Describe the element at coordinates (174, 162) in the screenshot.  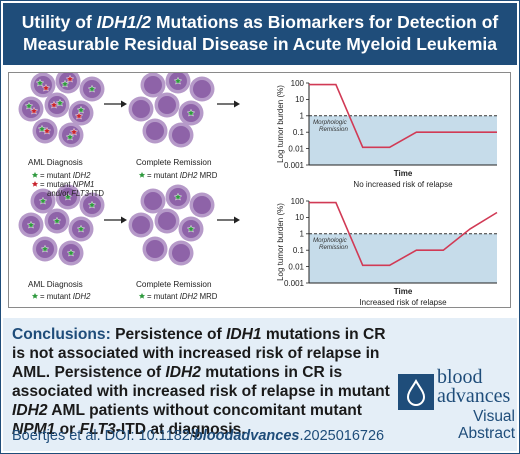
I see `remission-label-top: Complete Remission` at that location.